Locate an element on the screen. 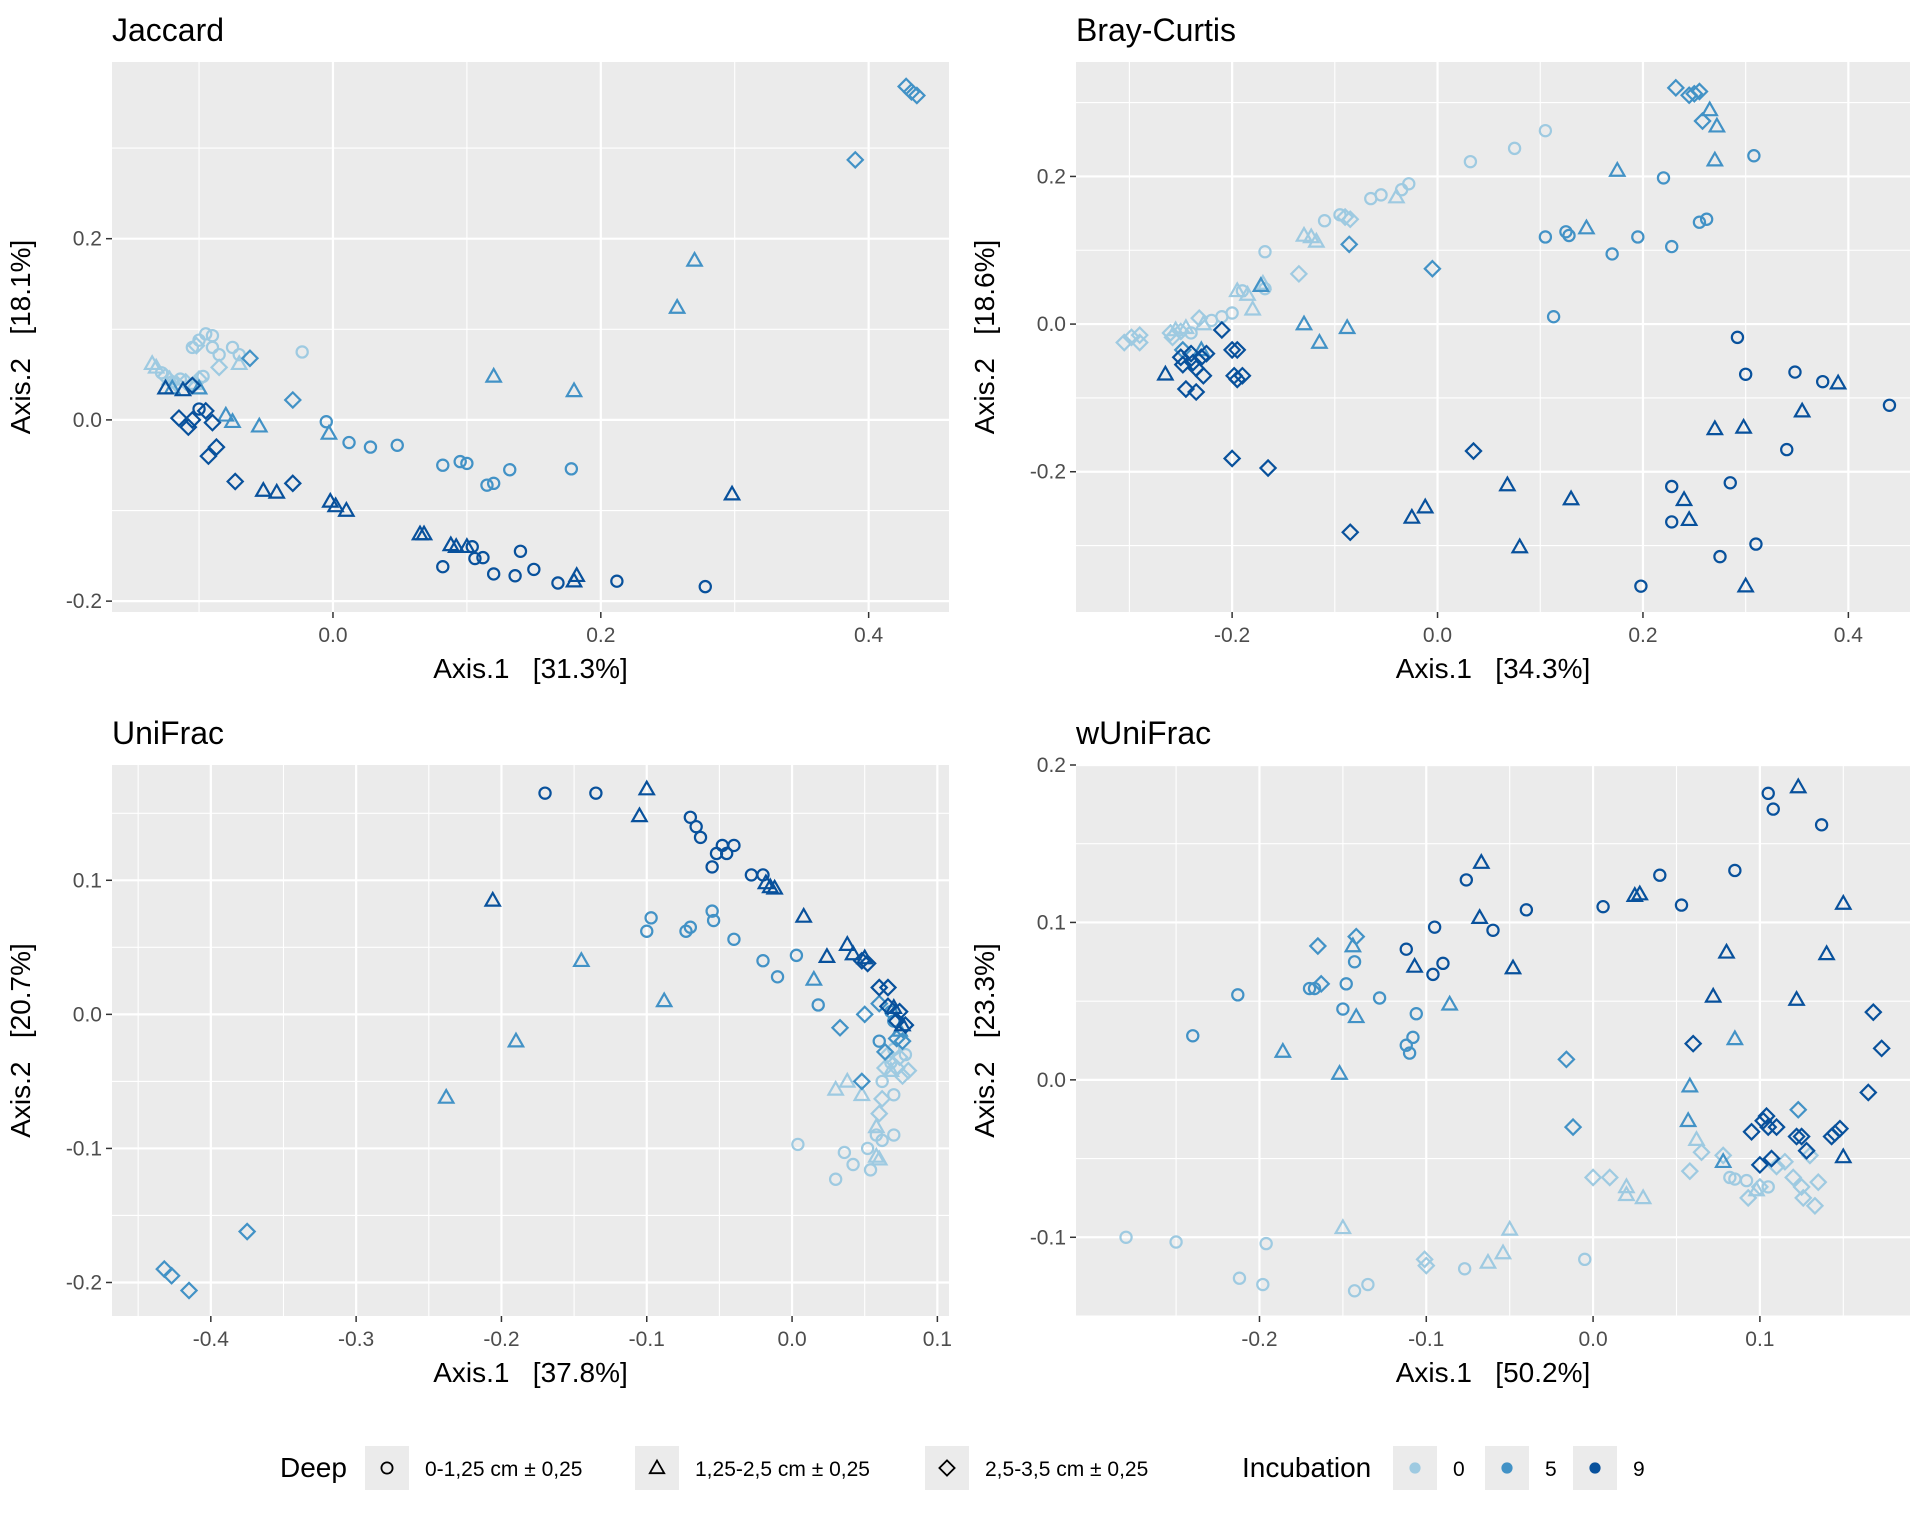 The image size is (1920, 1536). x-tick-label: -0.3 is located at coordinates (356, 1339).